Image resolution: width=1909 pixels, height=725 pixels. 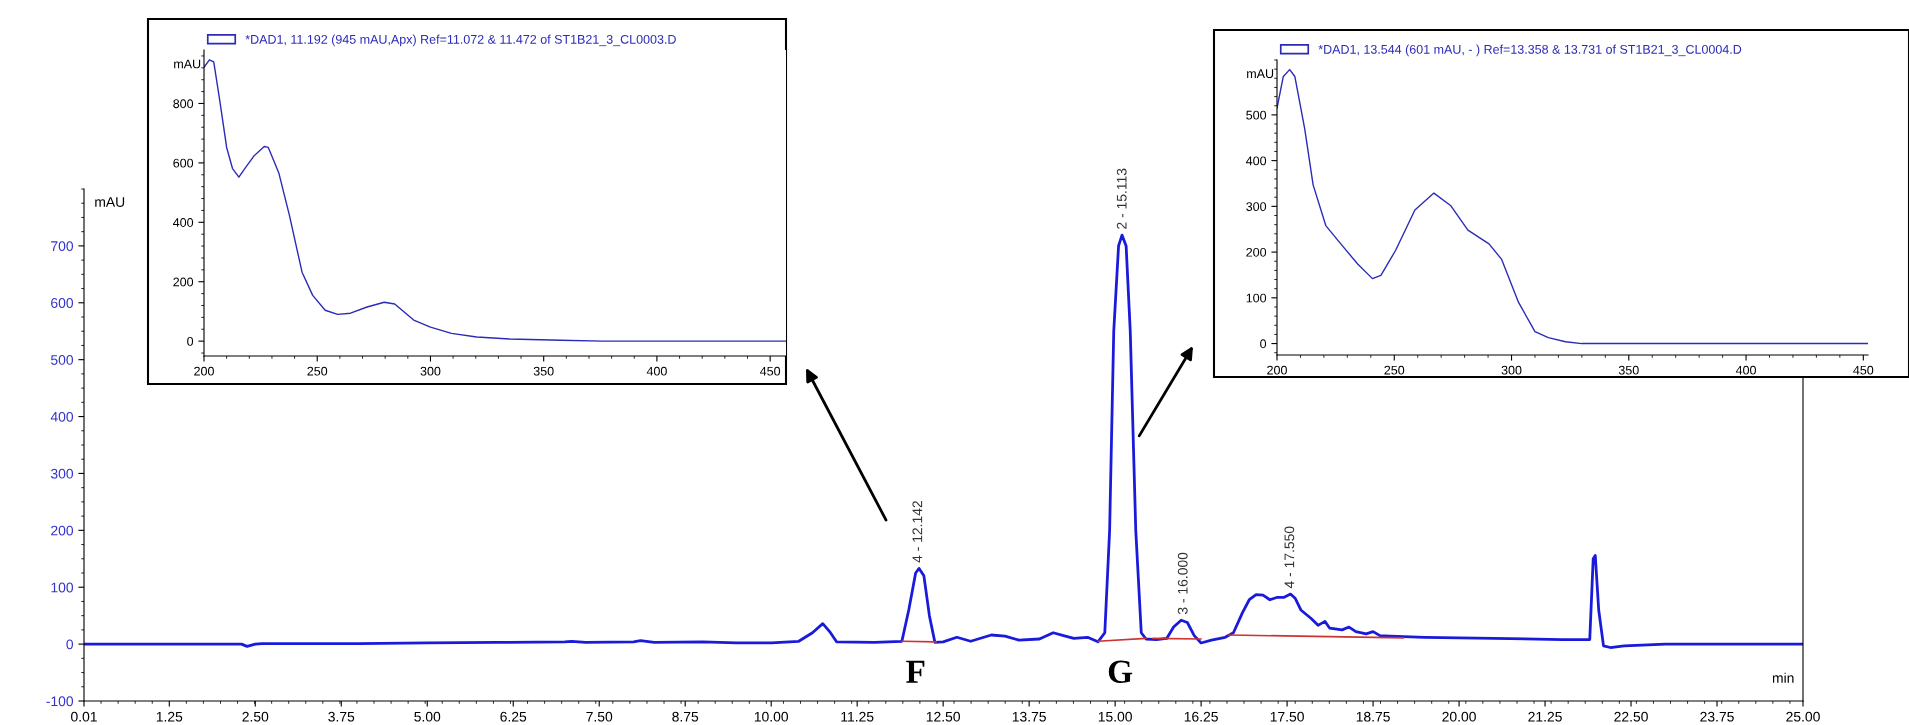 What do you see at coordinates (1783, 677) in the screenshot?
I see `x-axis-title: min` at bounding box center [1783, 677].